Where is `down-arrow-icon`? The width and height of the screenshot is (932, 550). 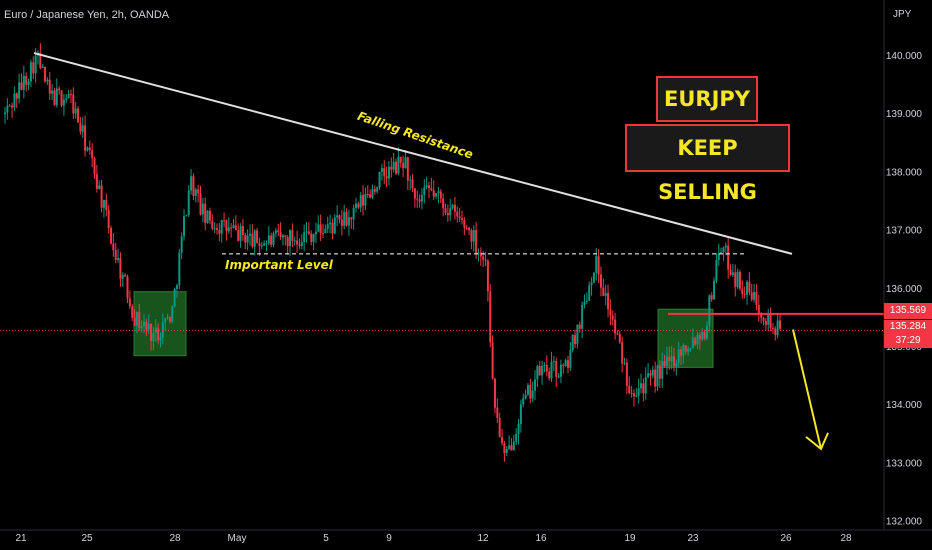 down-arrow-icon is located at coordinates (807, 389).